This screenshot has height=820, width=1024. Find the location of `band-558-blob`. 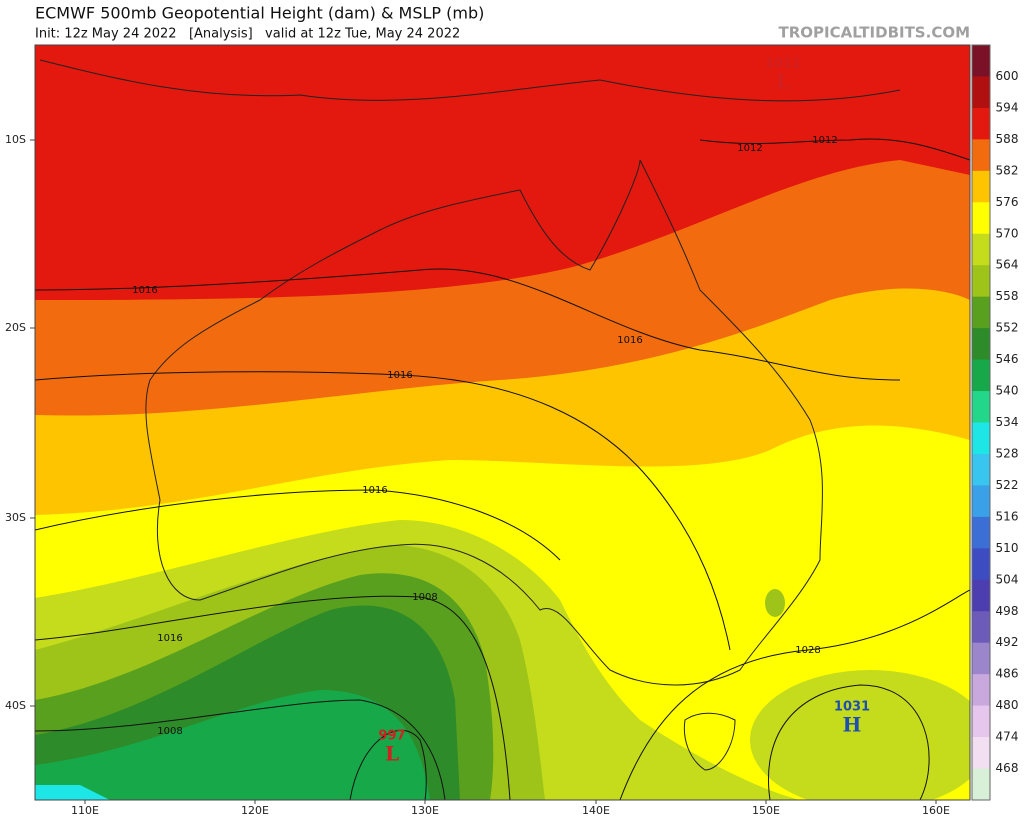

band-558-blob is located at coordinates (775, 603).